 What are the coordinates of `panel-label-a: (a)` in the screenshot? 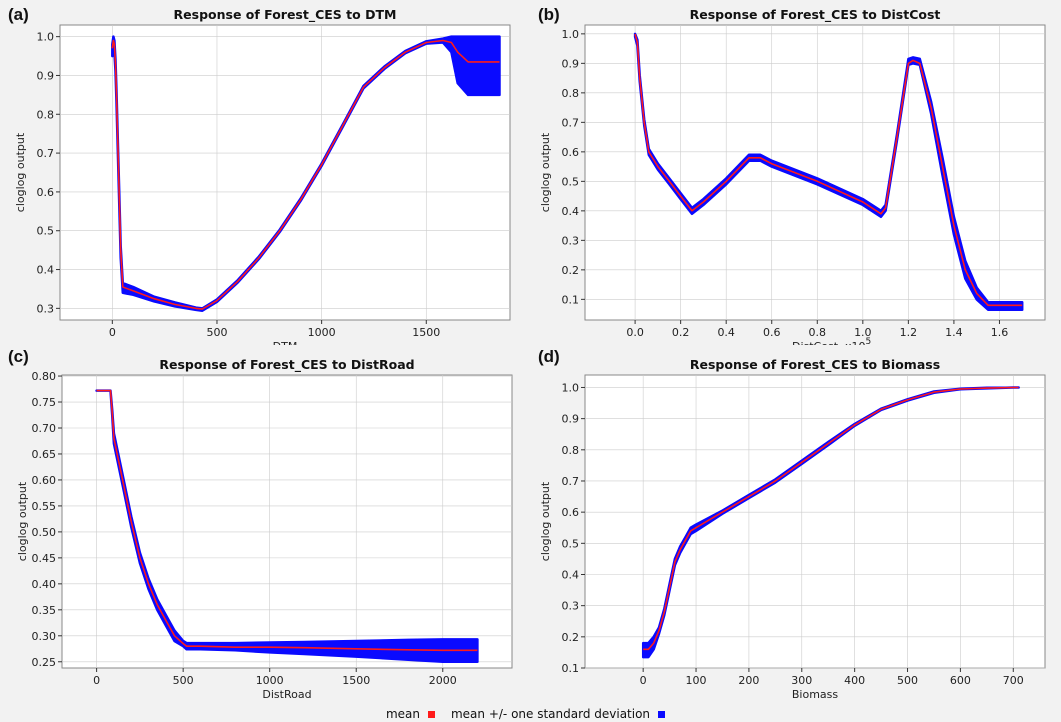 It's located at (18, 14).